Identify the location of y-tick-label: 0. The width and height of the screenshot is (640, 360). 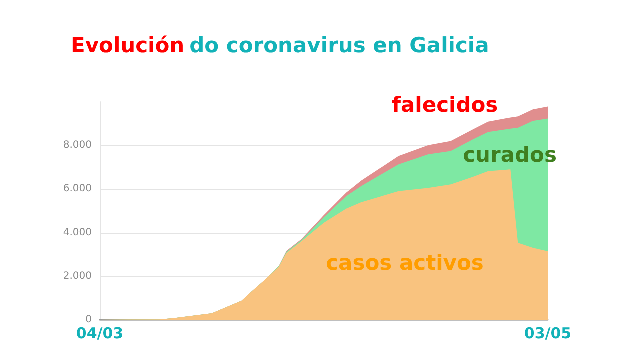
(89, 320).